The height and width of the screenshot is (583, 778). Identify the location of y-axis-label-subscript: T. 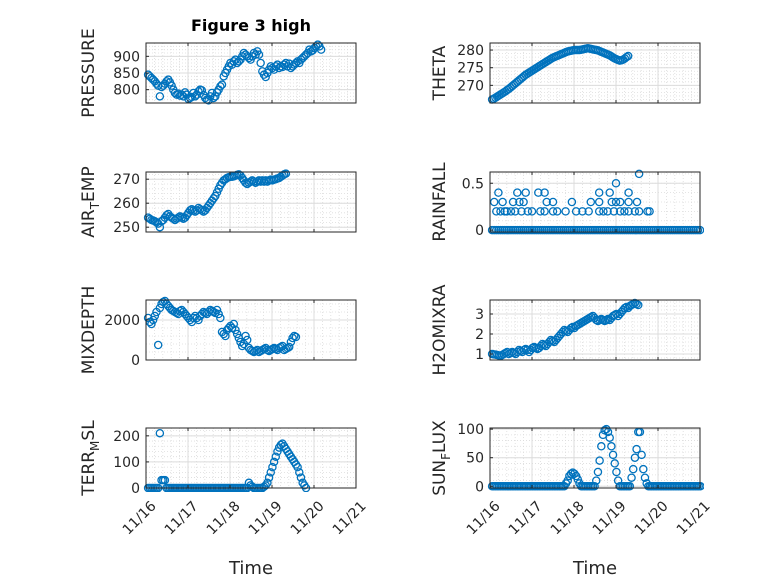
(95, 205).